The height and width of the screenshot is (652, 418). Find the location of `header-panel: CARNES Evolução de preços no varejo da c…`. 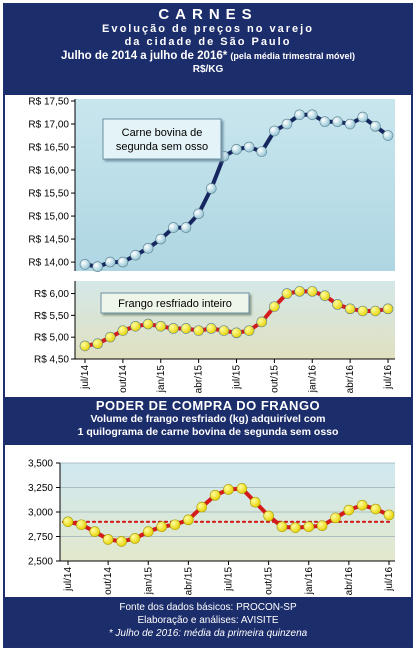

header-panel: CARNES Evolução de preços no varejo da c… is located at coordinates (208, 50).